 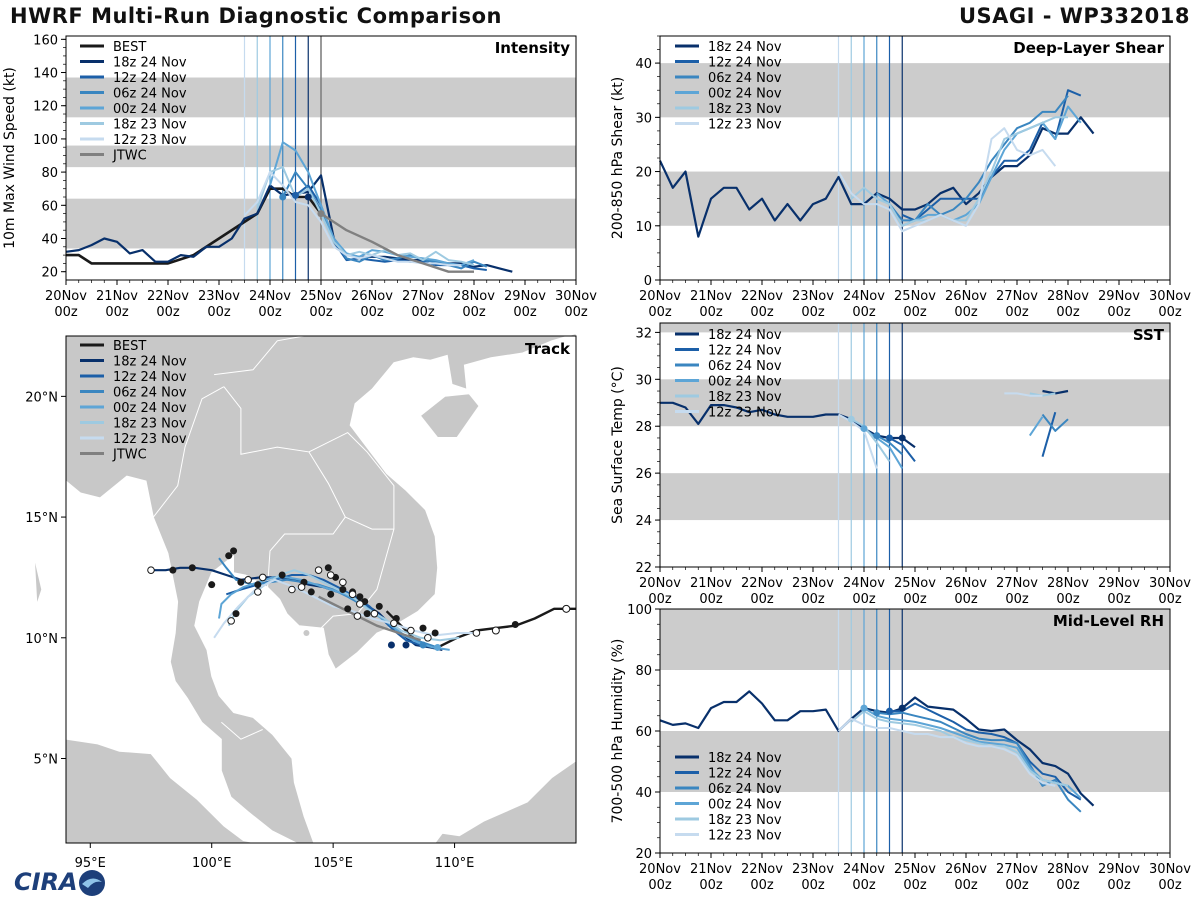 What do you see at coordinates (978, 158) in the screenshot?
I see `shear-series-line` at bounding box center [978, 158].